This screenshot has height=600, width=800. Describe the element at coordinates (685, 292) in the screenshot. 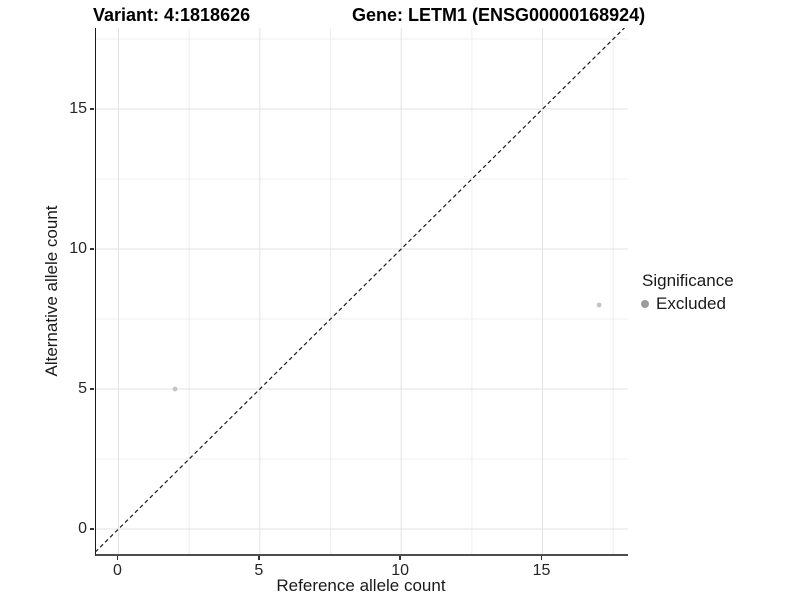

I see `legend: Significance Excluded` at that location.